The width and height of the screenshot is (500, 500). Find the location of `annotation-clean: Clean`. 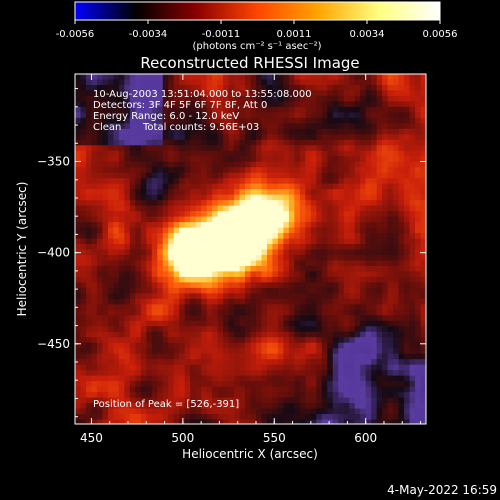

annotation-clean: Clean is located at coordinates (107, 127).